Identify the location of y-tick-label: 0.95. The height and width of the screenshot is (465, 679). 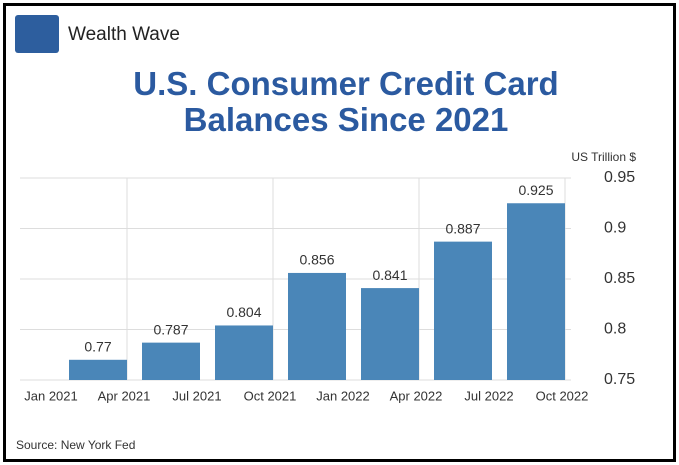
(619, 177).